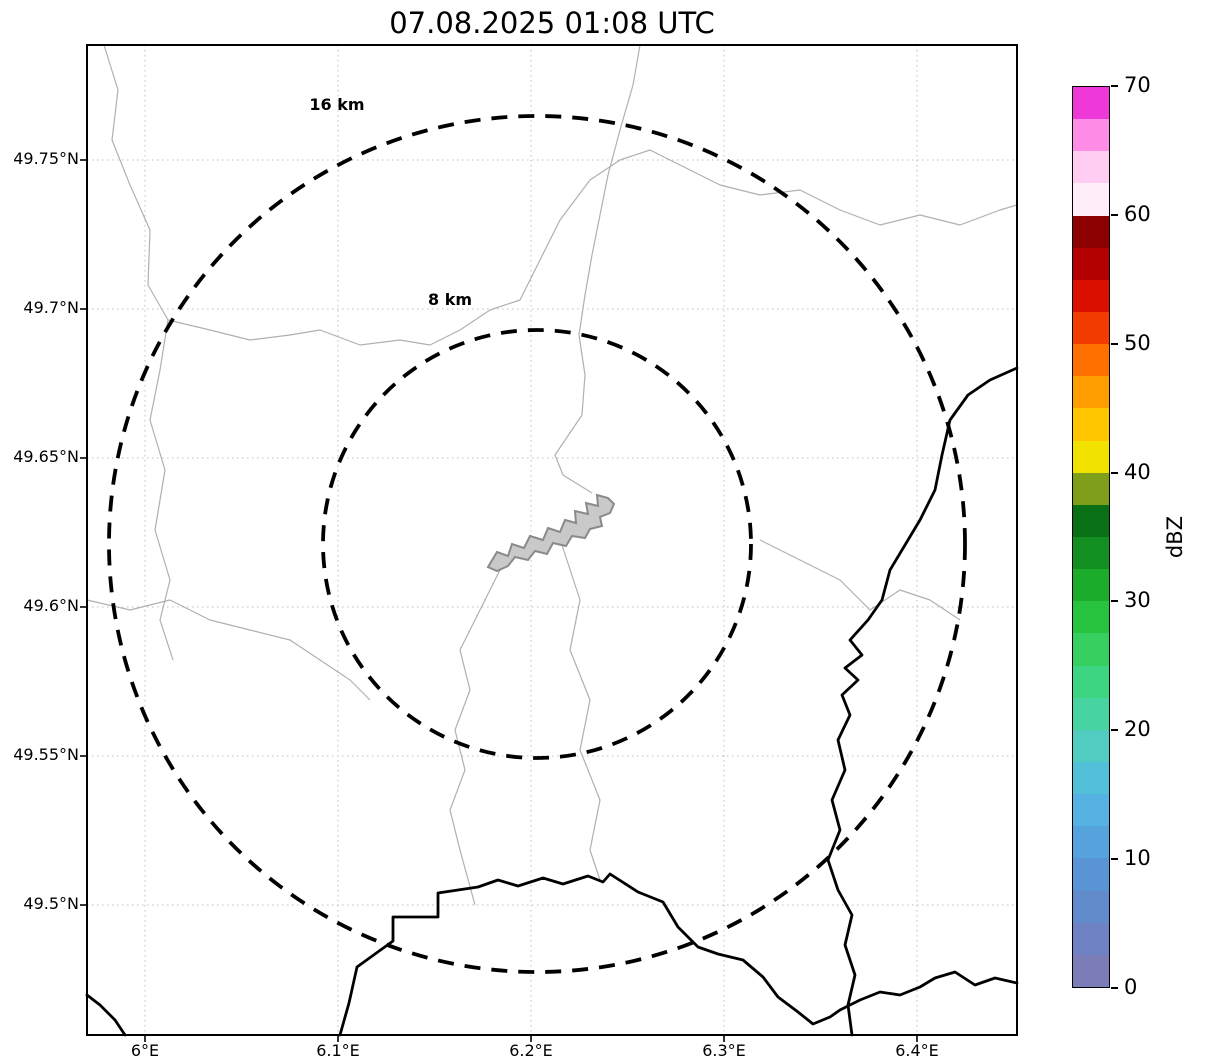 The image size is (1207, 1064). Describe the element at coordinates (1137, 858) in the screenshot. I see `colorbar-tick-label: 10` at that location.